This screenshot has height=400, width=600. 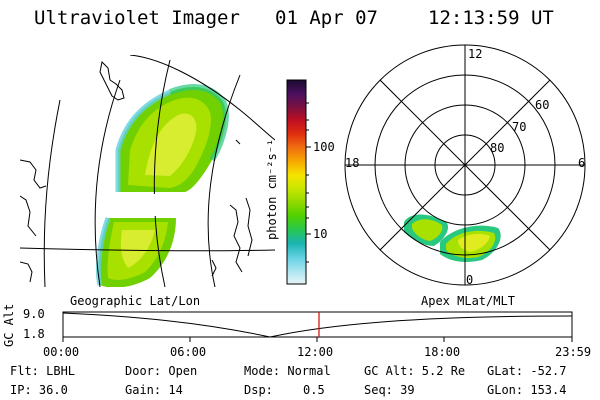 I want to click on glon-status: GLon: 153.4, so click(x=527, y=390).